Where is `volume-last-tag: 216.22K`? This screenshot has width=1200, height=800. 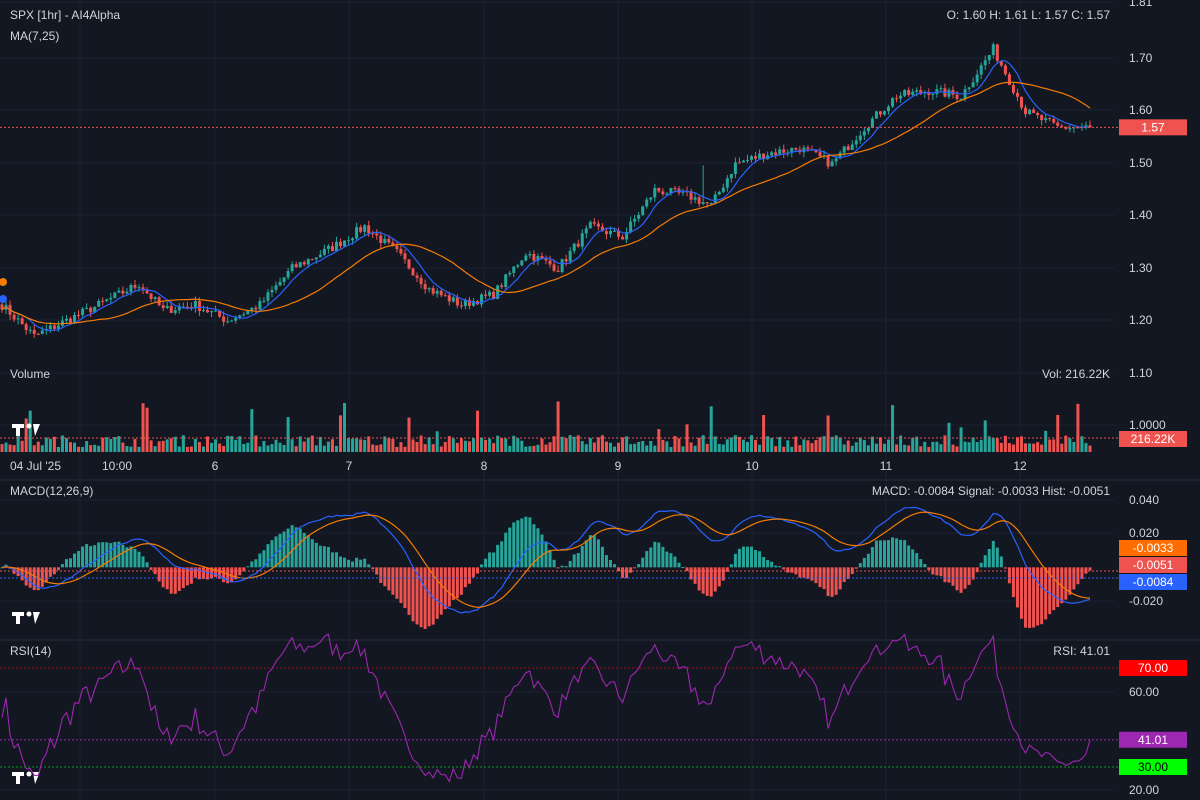 volume-last-tag: 216.22K is located at coordinates (1153, 439).